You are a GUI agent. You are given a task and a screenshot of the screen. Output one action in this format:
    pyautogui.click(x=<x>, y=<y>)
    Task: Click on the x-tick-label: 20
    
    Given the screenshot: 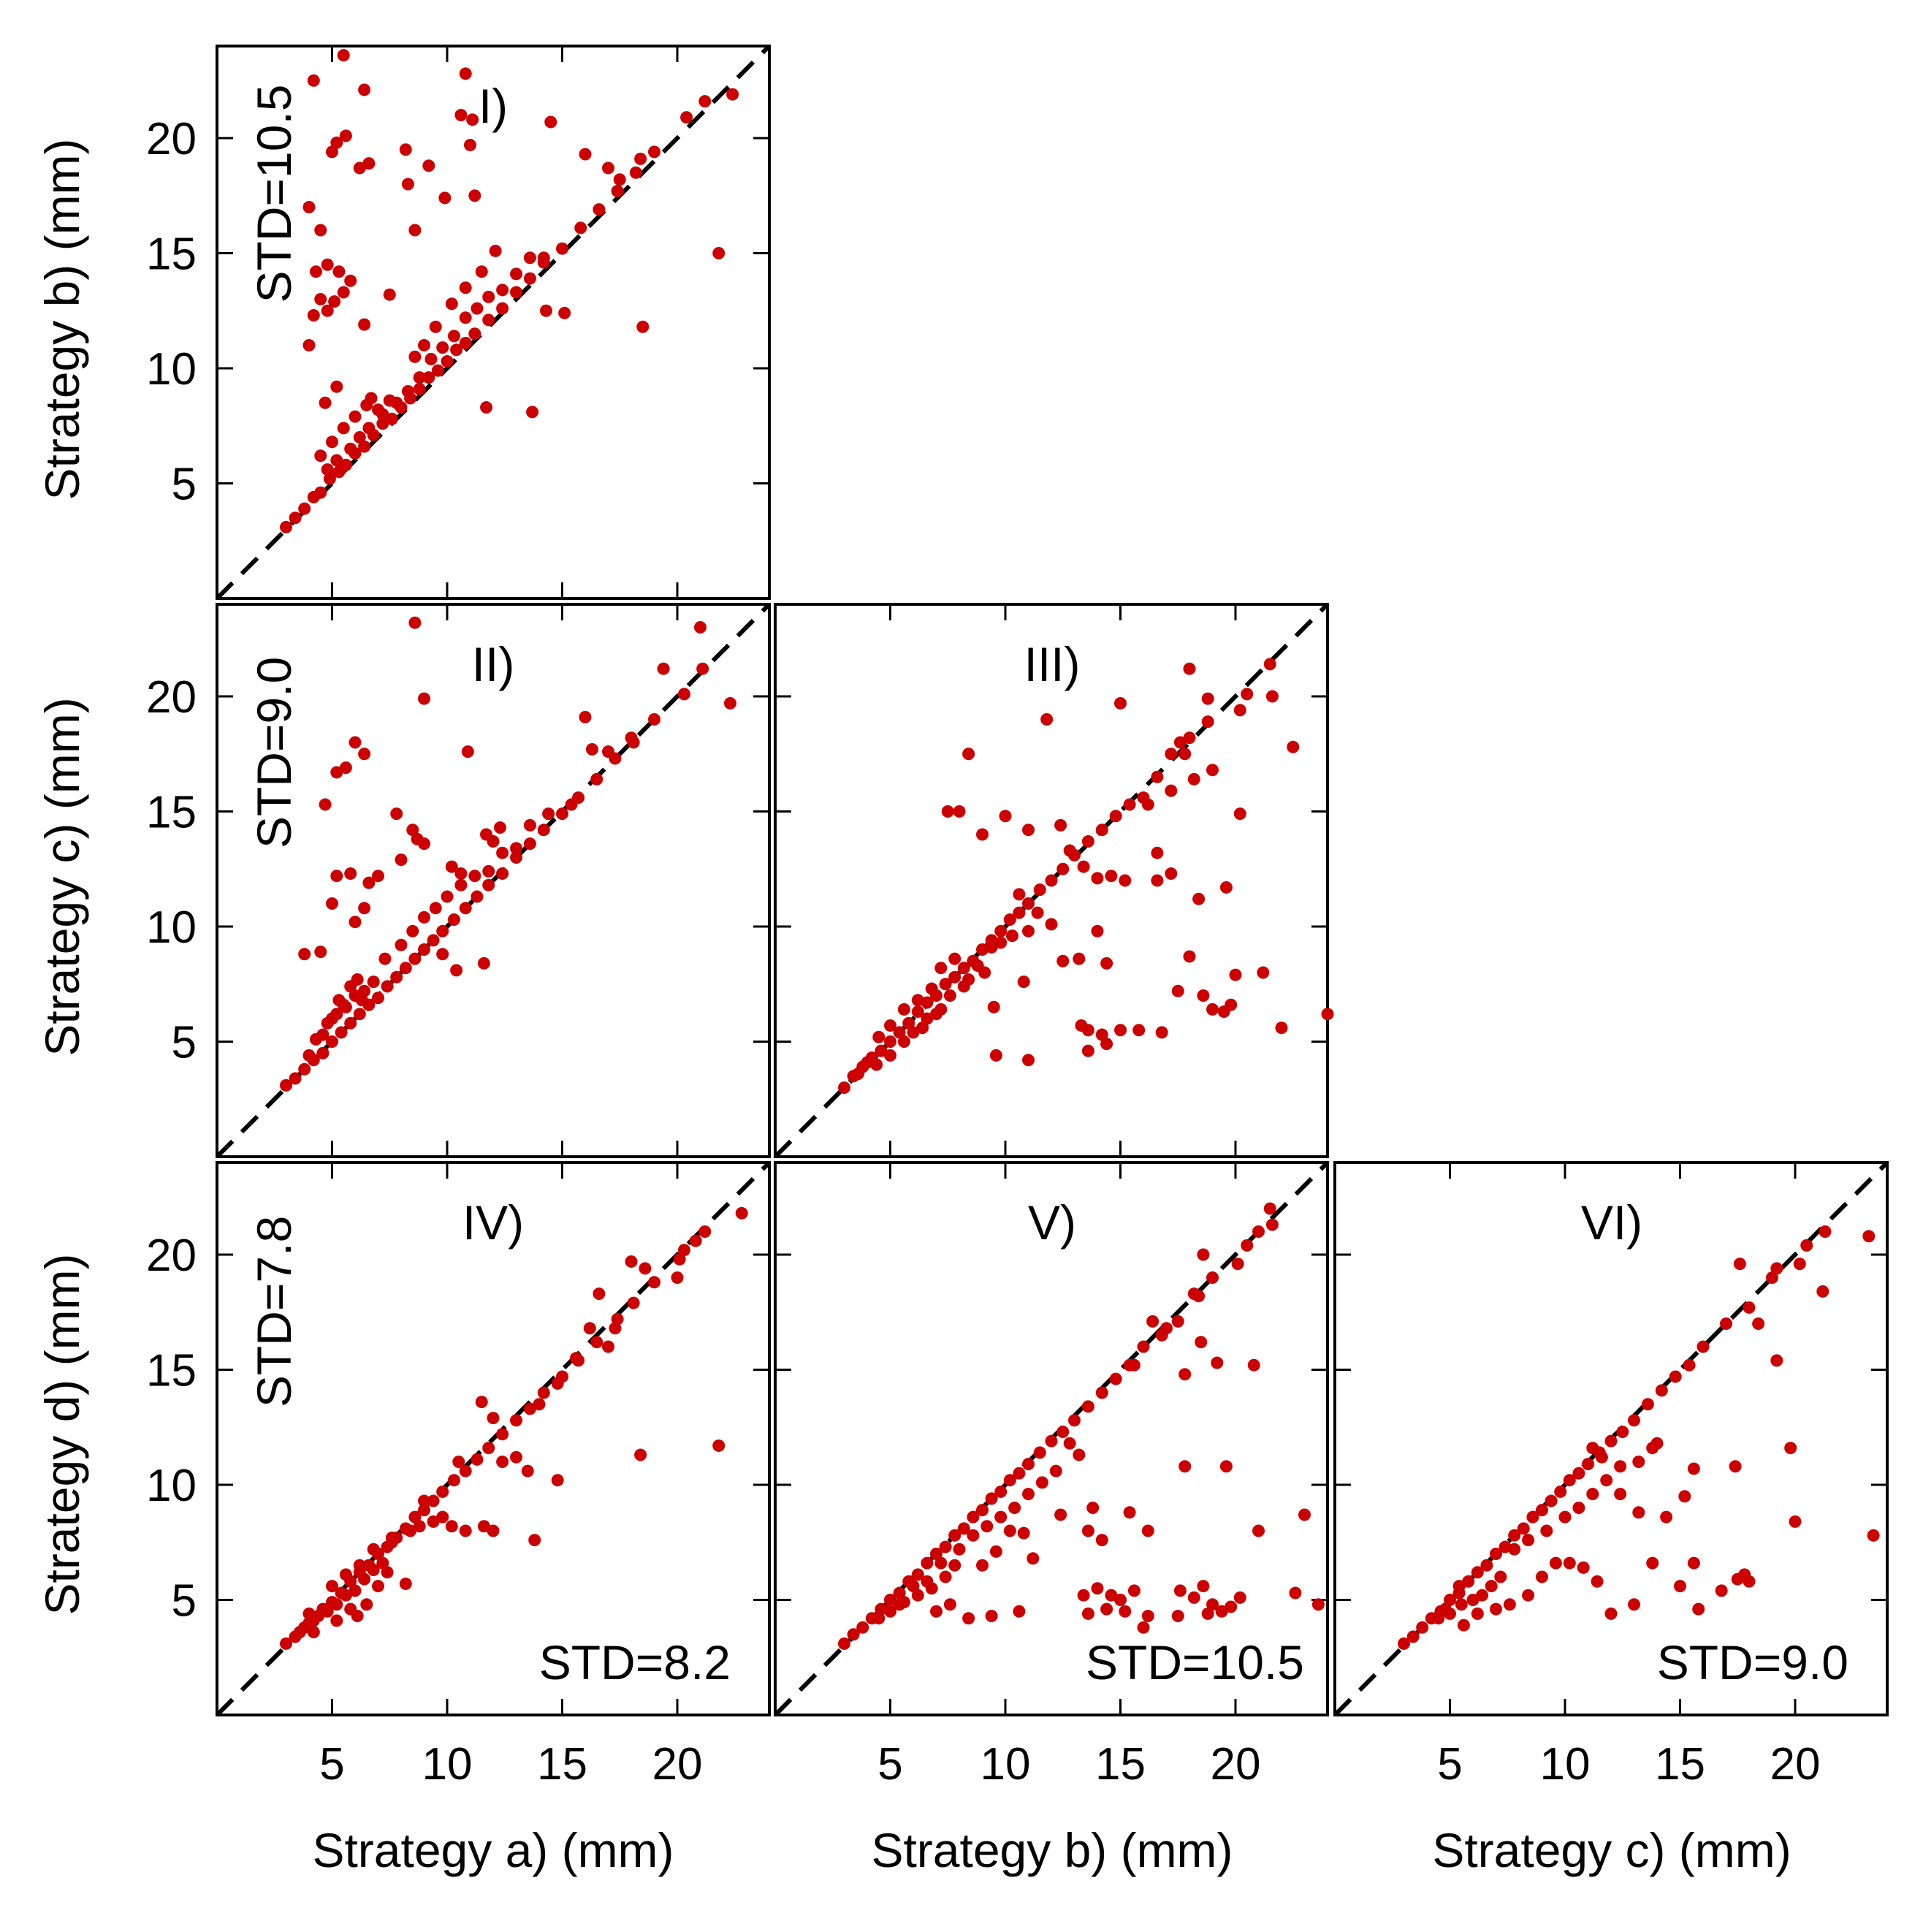 What is the action you would take?
    pyautogui.click(x=678, y=1765)
    